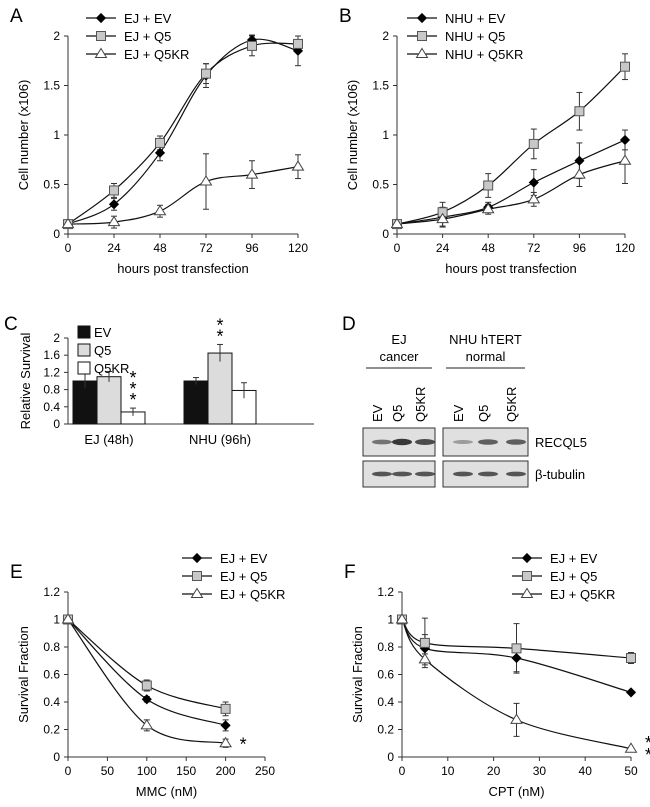  Describe the element at coordinates (51, 390) in the screenshot. I see `panel-c-y-tick-label: 0.8` at that location.